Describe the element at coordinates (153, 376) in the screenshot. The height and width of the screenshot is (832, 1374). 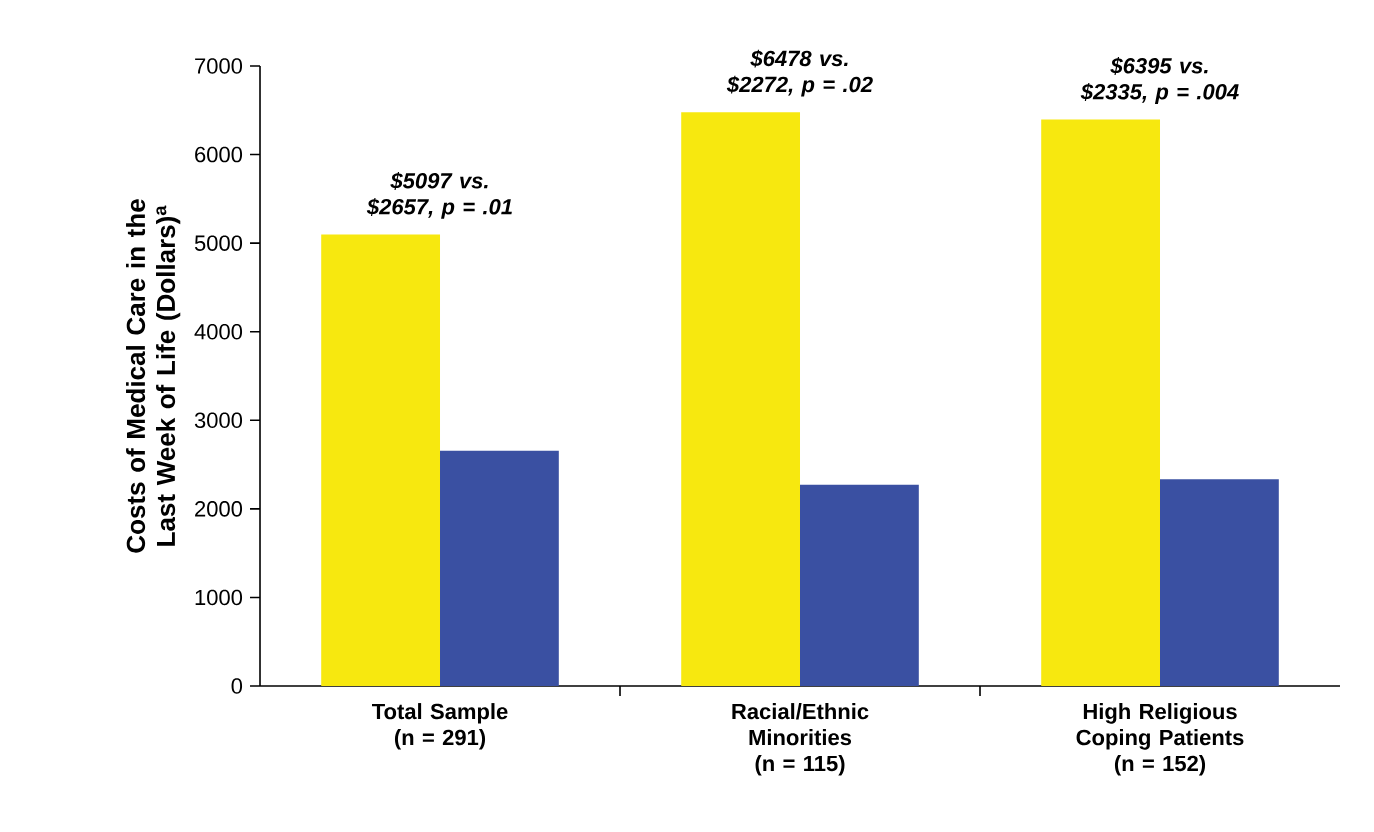
I see `y-axis-title: Costs of Medical Care in the Last Week of Life (Dollars)$^{a}$` at that location.